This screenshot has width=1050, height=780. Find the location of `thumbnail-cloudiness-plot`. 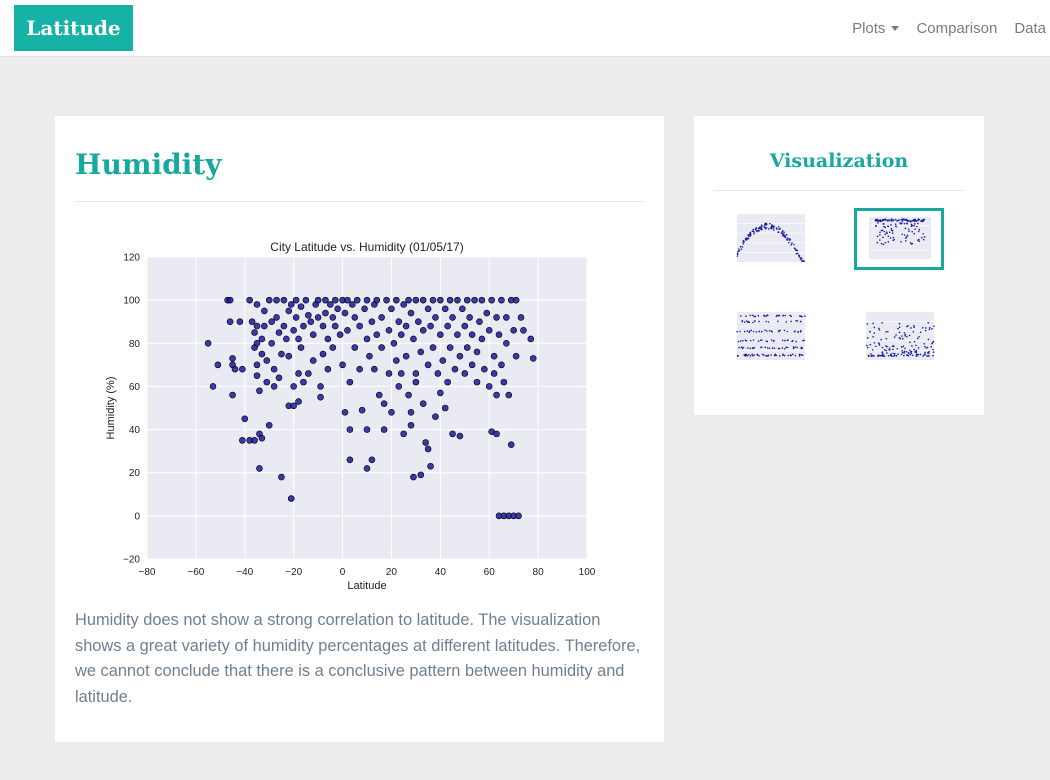

thumbnail-cloudiness-plot is located at coordinates (770, 337).